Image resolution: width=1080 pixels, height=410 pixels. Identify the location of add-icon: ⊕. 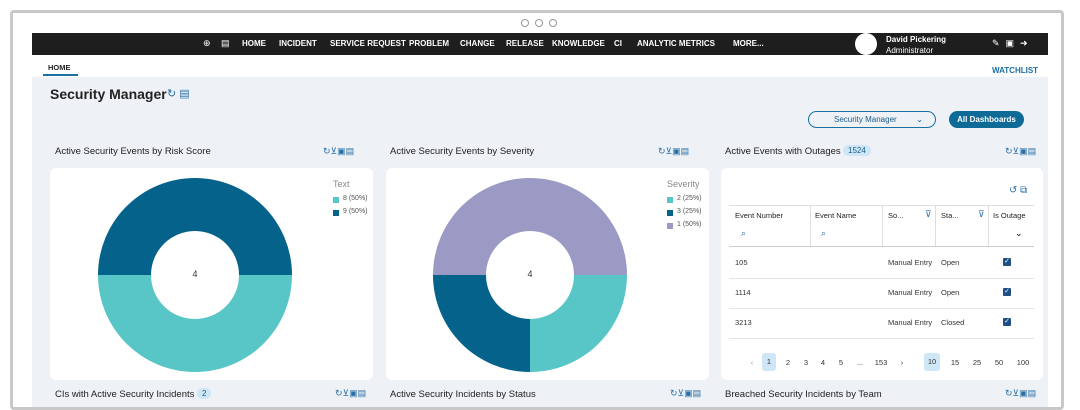
(207, 43).